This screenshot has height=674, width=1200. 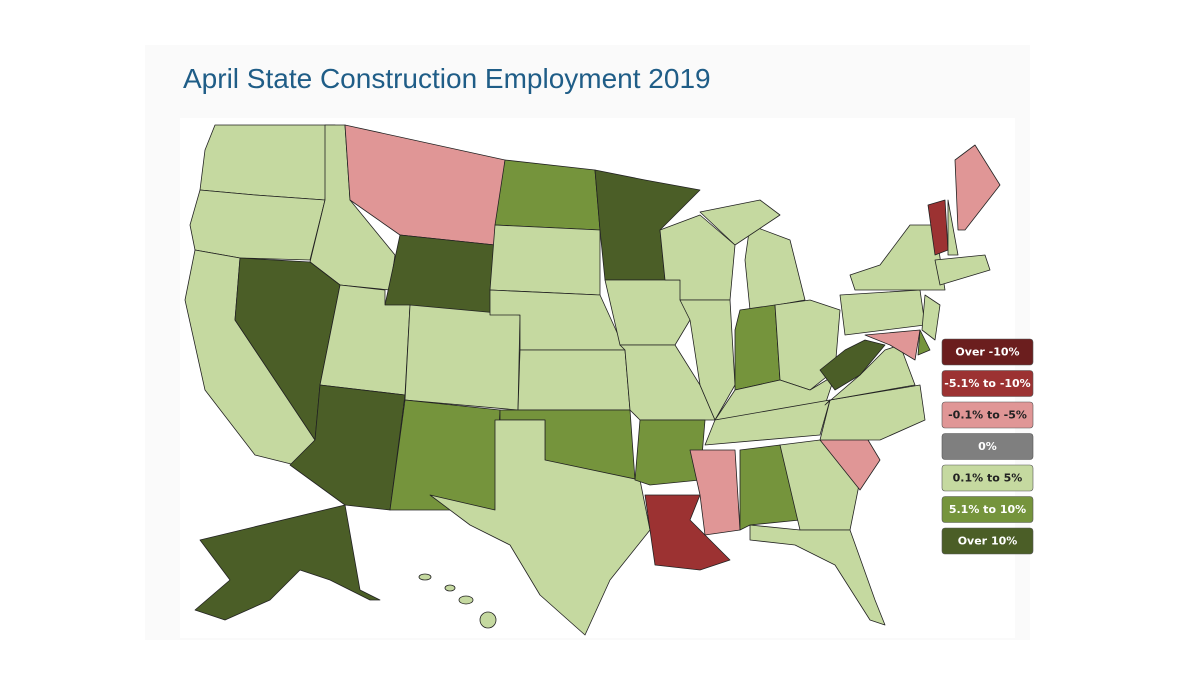 I want to click on legend-label: 5.1% to 10%, so click(x=987, y=509).